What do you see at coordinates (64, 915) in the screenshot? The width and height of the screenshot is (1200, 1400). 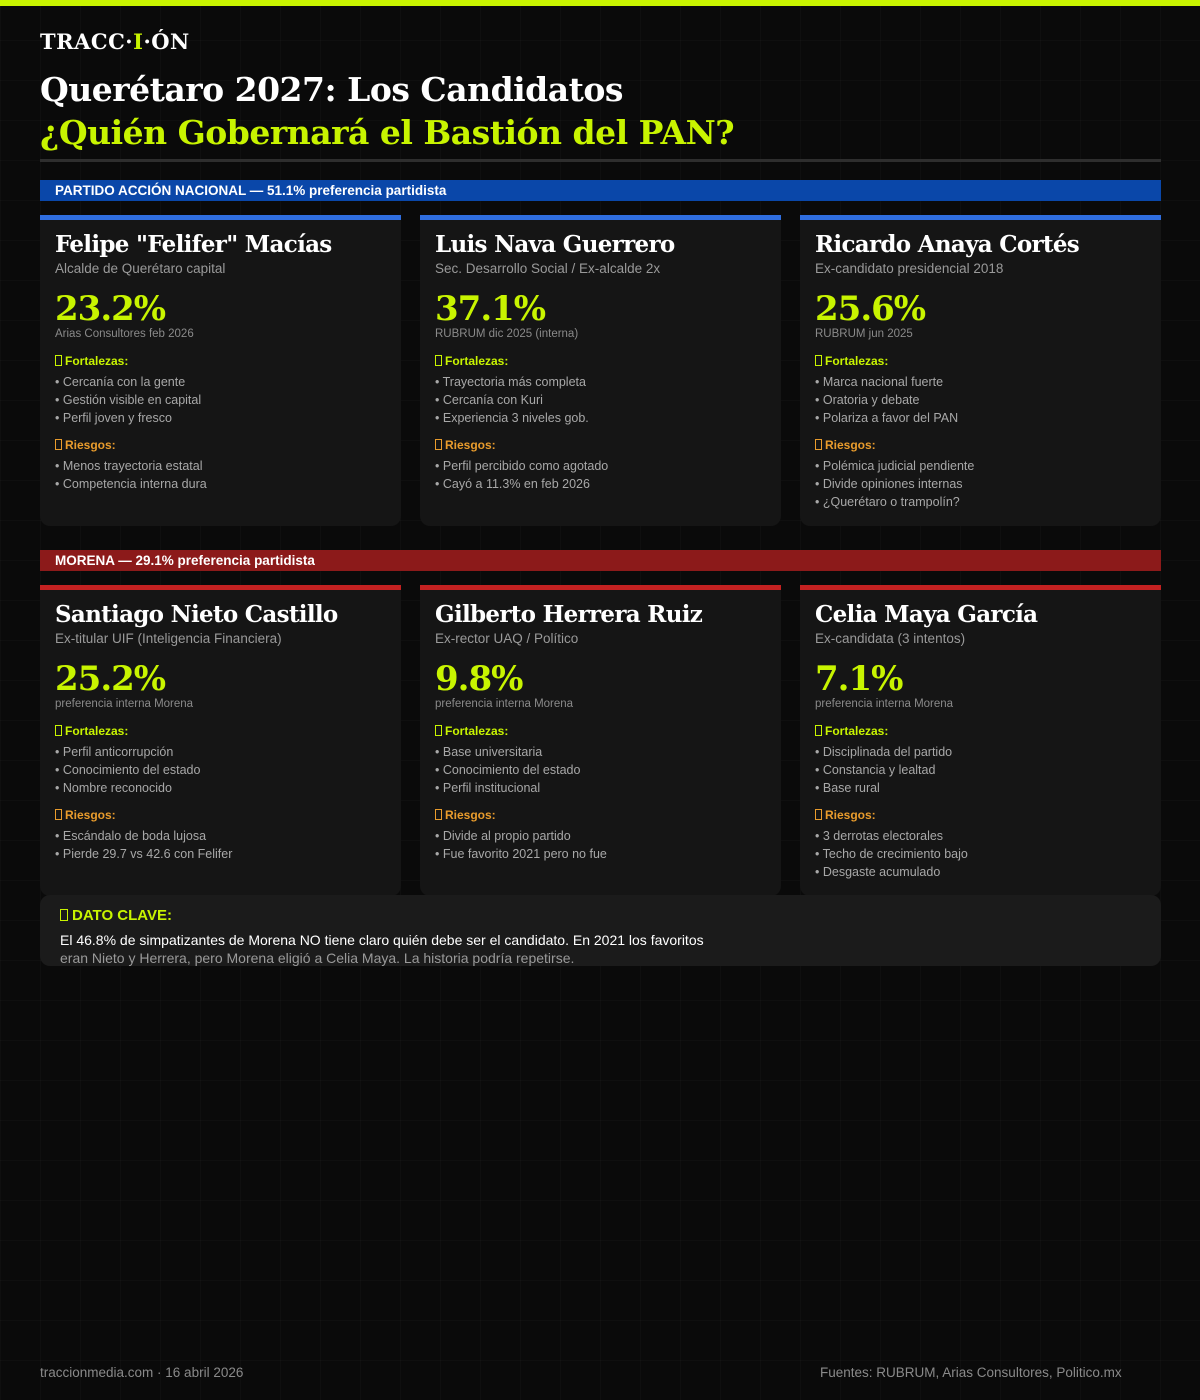 I see `key-fact-icon` at bounding box center [64, 915].